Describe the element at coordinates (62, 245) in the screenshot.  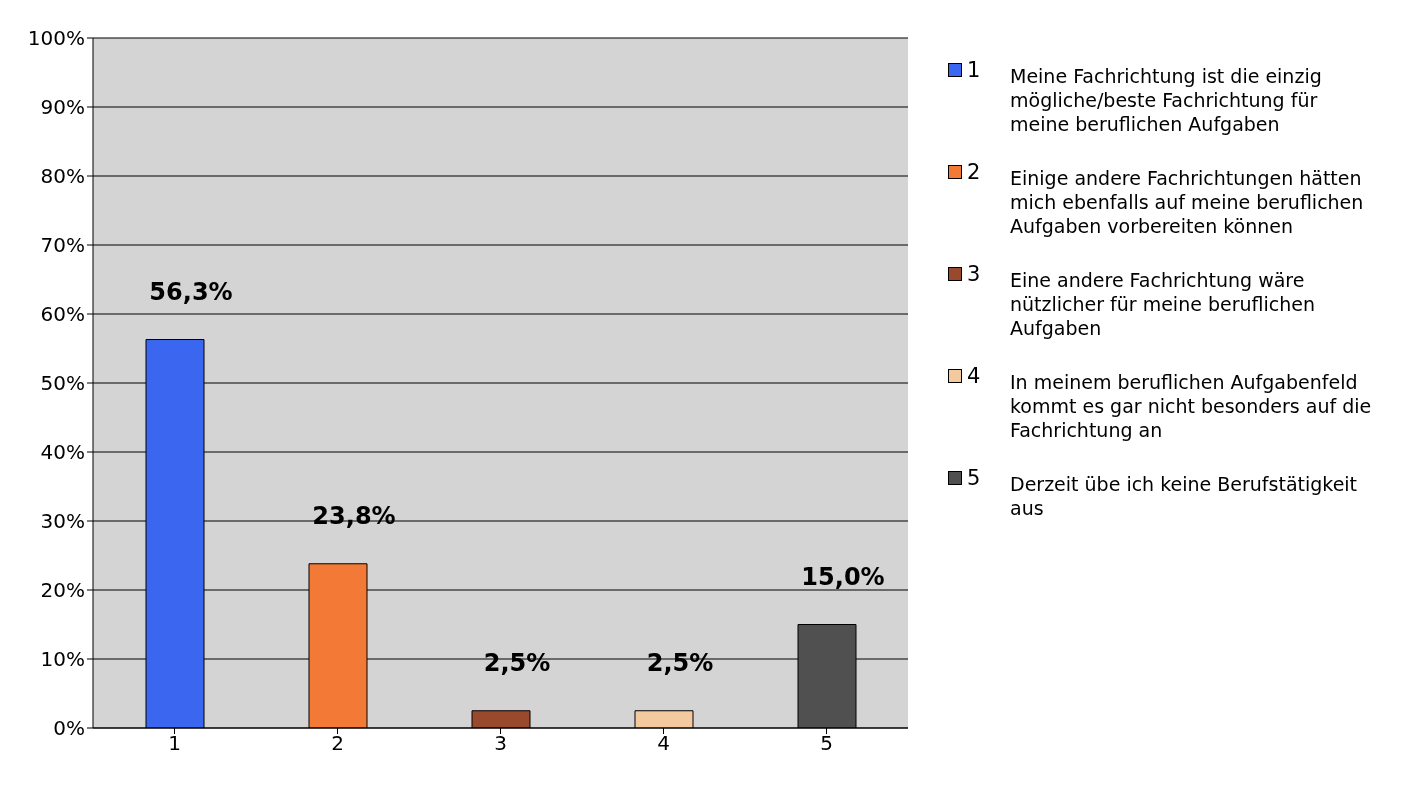
I see `y-tick-label: 70%` at that location.